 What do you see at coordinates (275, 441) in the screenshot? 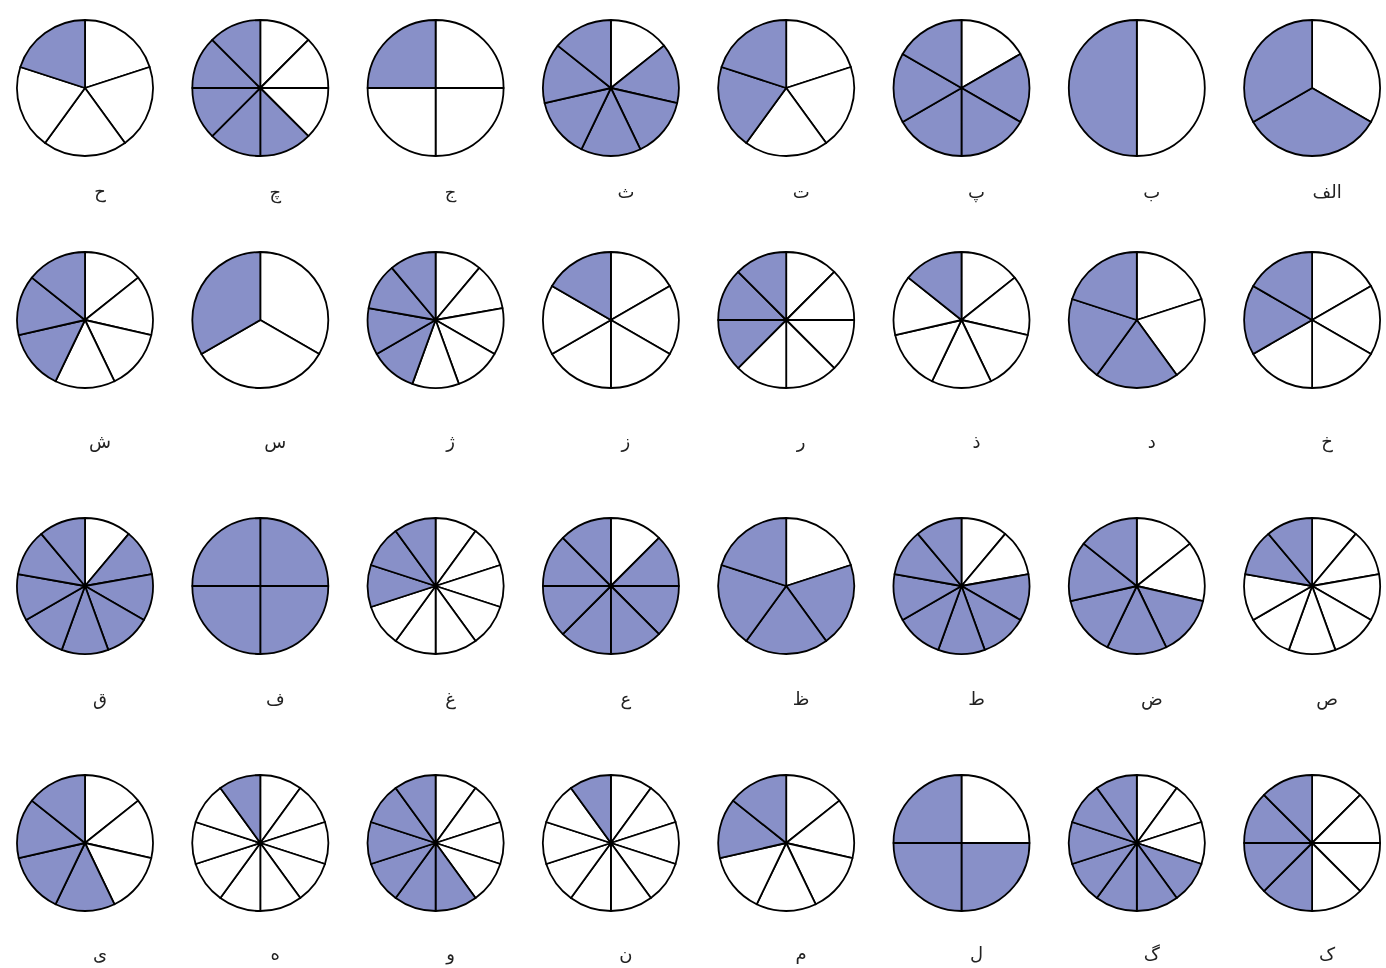
I see `text: س` at bounding box center [275, 441].